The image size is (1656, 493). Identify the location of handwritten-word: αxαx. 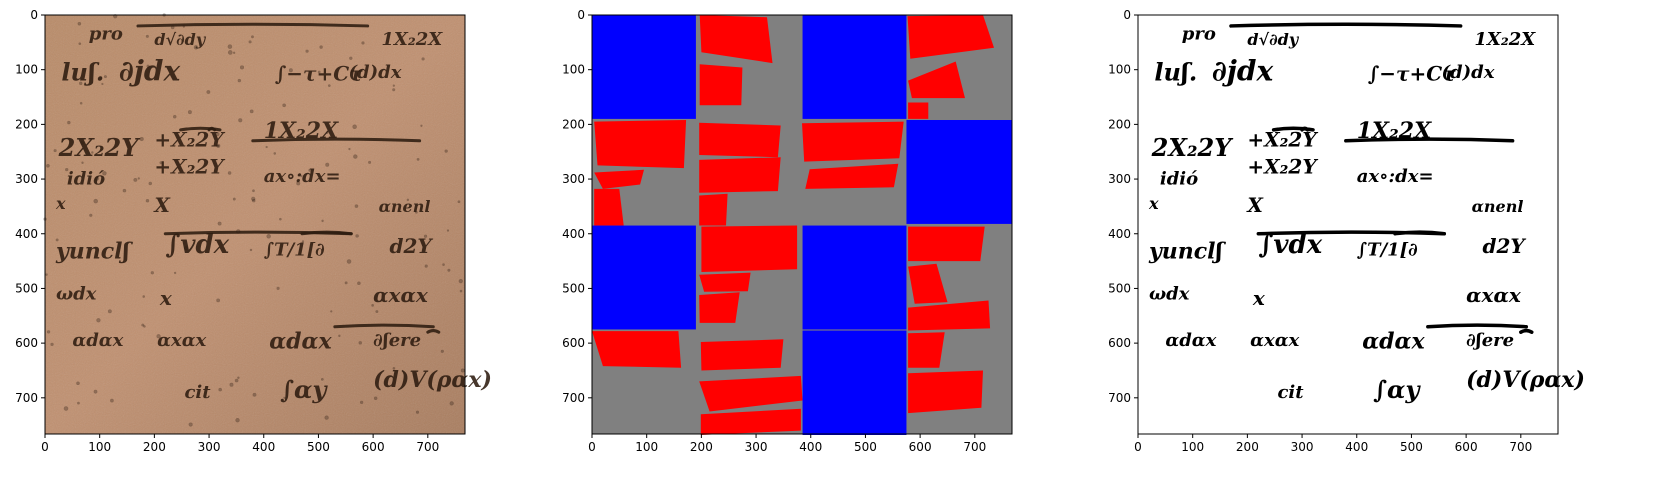
(401, 295).